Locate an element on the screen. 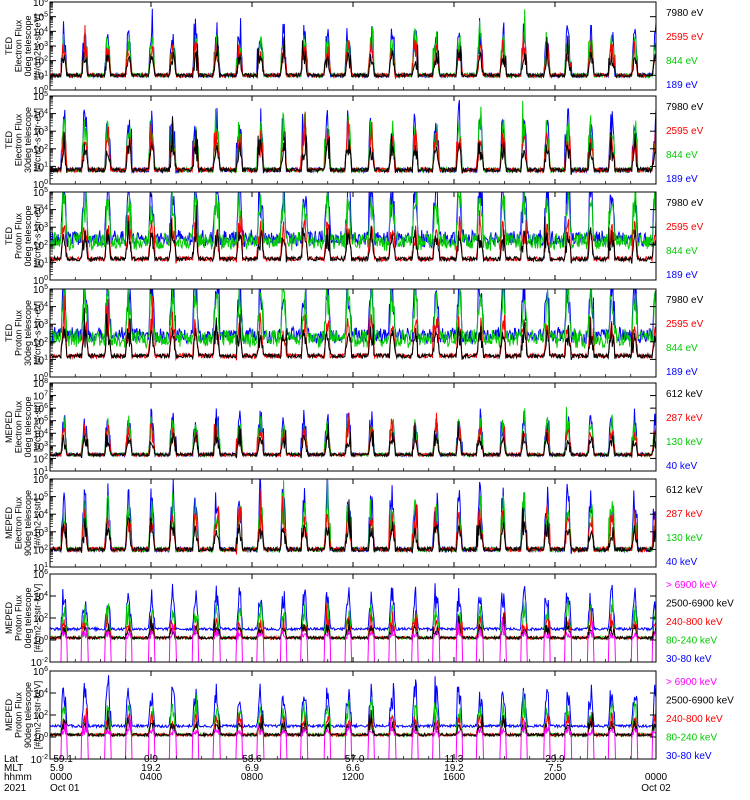  panel-4-ylabel-line: 30deg telescope is located at coordinates (28, 333).